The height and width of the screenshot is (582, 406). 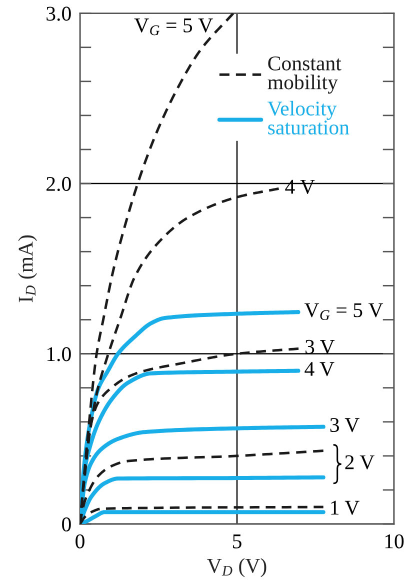 I want to click on annotation: 4 V, so click(x=319, y=369).